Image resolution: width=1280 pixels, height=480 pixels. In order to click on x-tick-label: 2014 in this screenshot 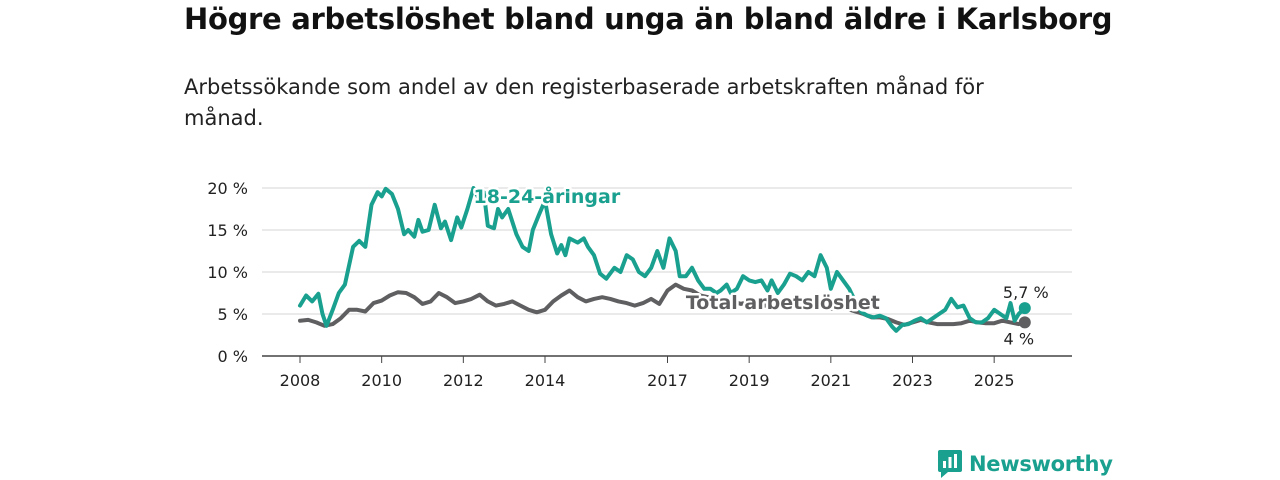, I will do `click(545, 380)`.